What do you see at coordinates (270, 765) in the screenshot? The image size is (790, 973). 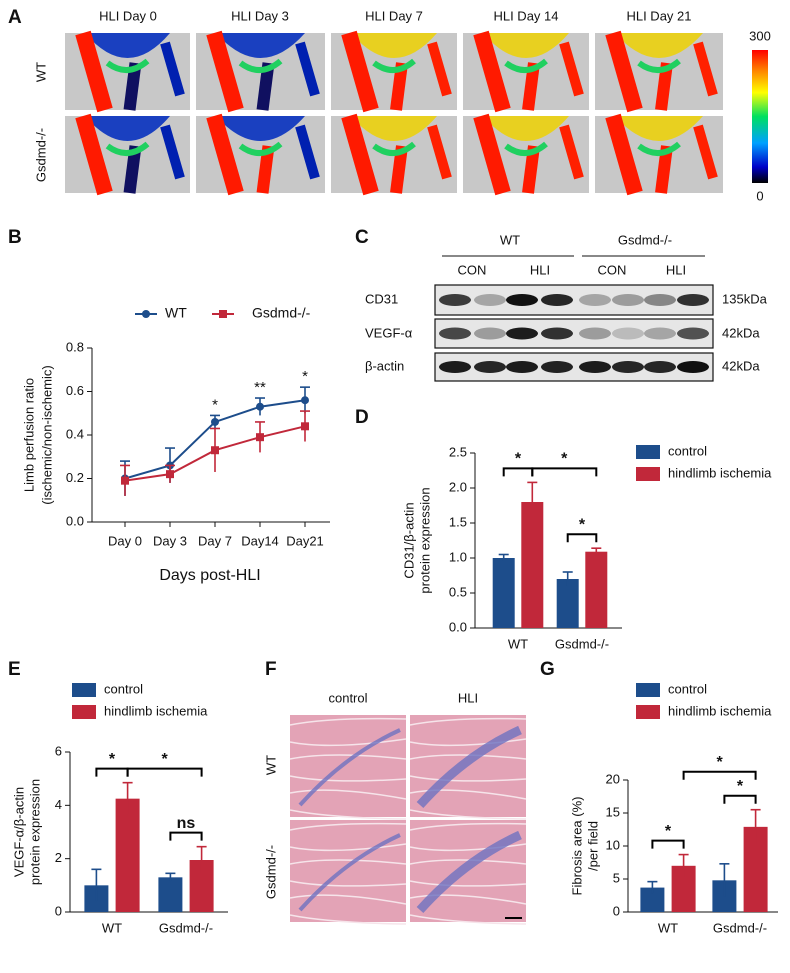 I see `row-label: WT` at bounding box center [270, 765].